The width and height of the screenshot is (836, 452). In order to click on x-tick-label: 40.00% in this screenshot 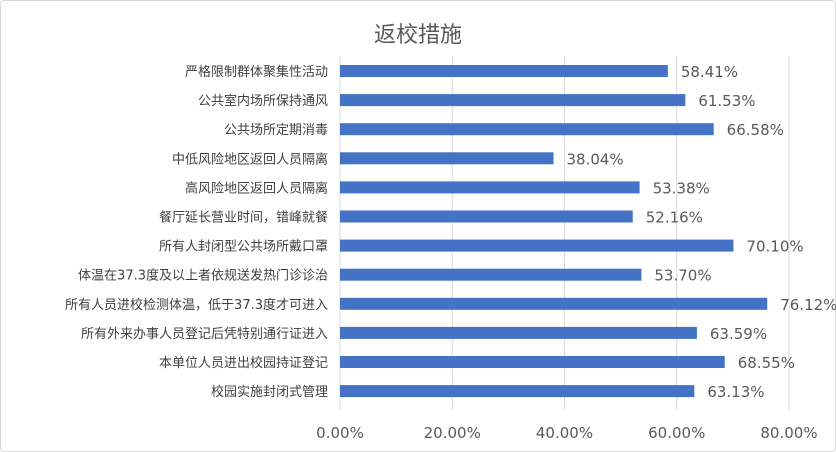, I will do `click(564, 433)`.